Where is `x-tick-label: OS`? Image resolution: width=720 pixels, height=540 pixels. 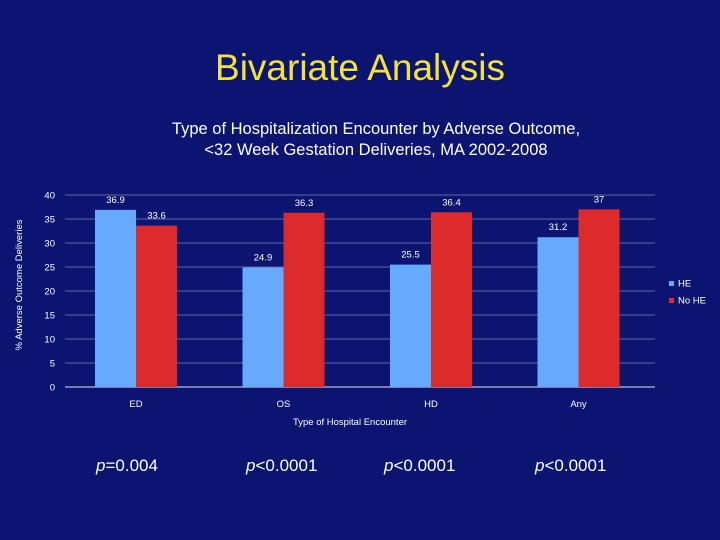 x-tick-label: OS is located at coordinates (284, 404).